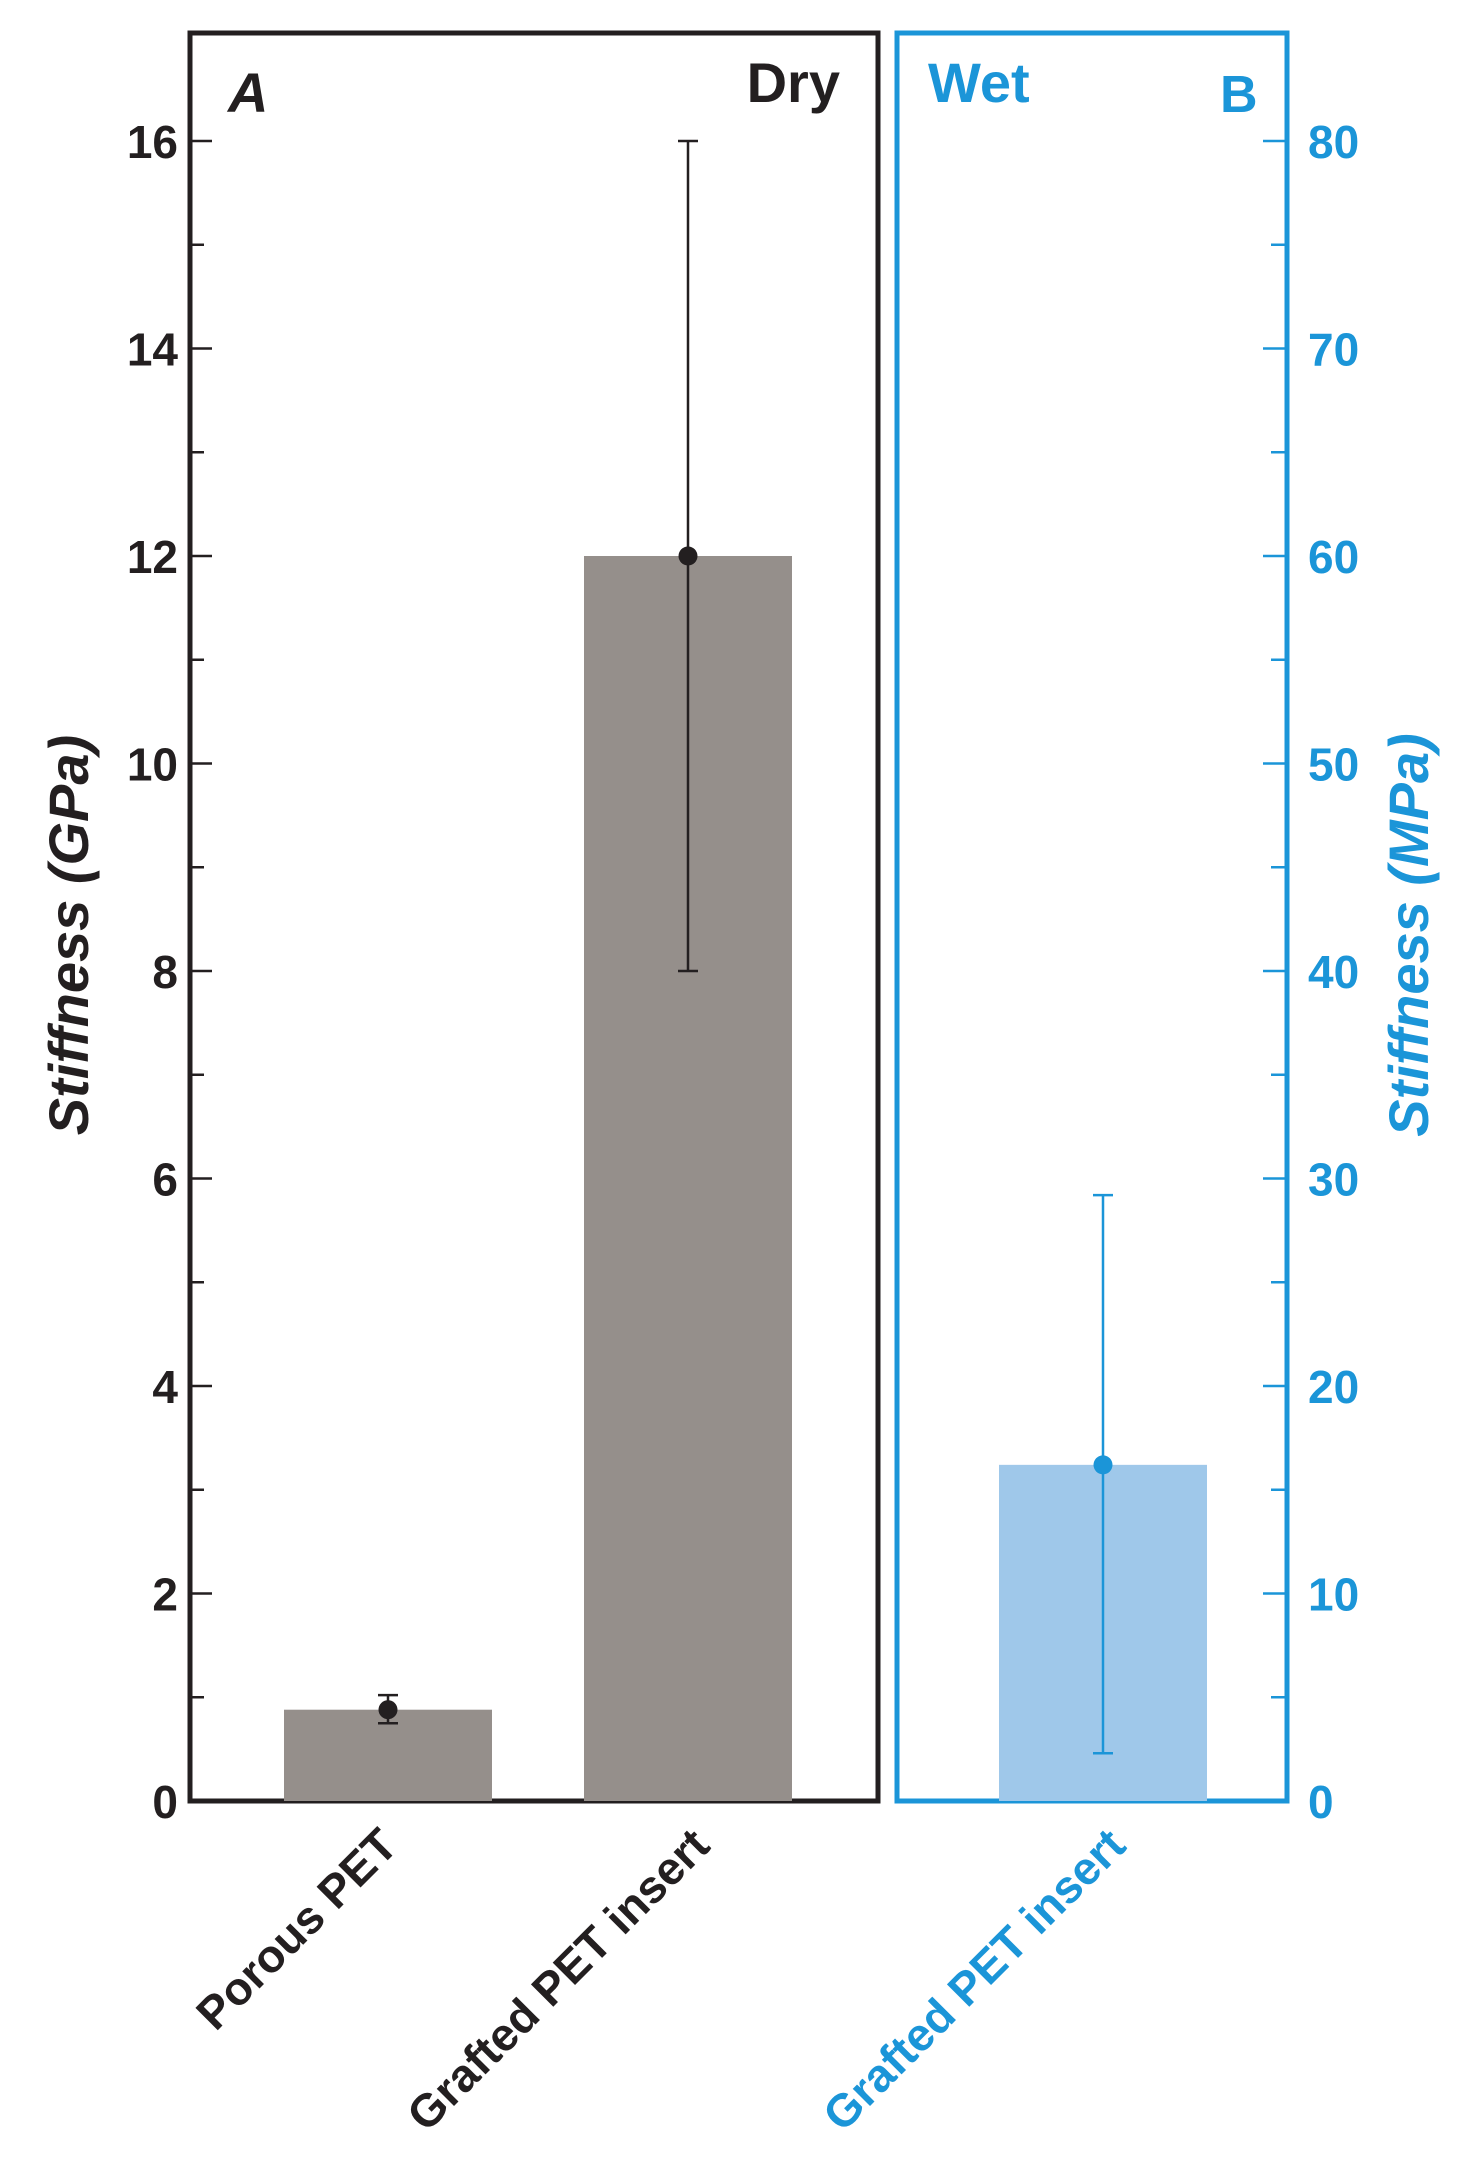 The image size is (1479, 2182). What do you see at coordinates (153, 350) in the screenshot?
I see `left-axis-tick-label: 14` at bounding box center [153, 350].